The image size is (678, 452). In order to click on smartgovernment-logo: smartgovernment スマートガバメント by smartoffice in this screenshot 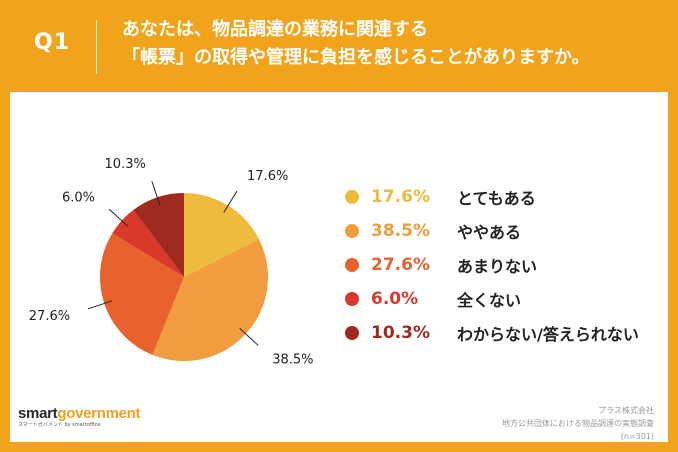, I will do `click(79, 417)`.